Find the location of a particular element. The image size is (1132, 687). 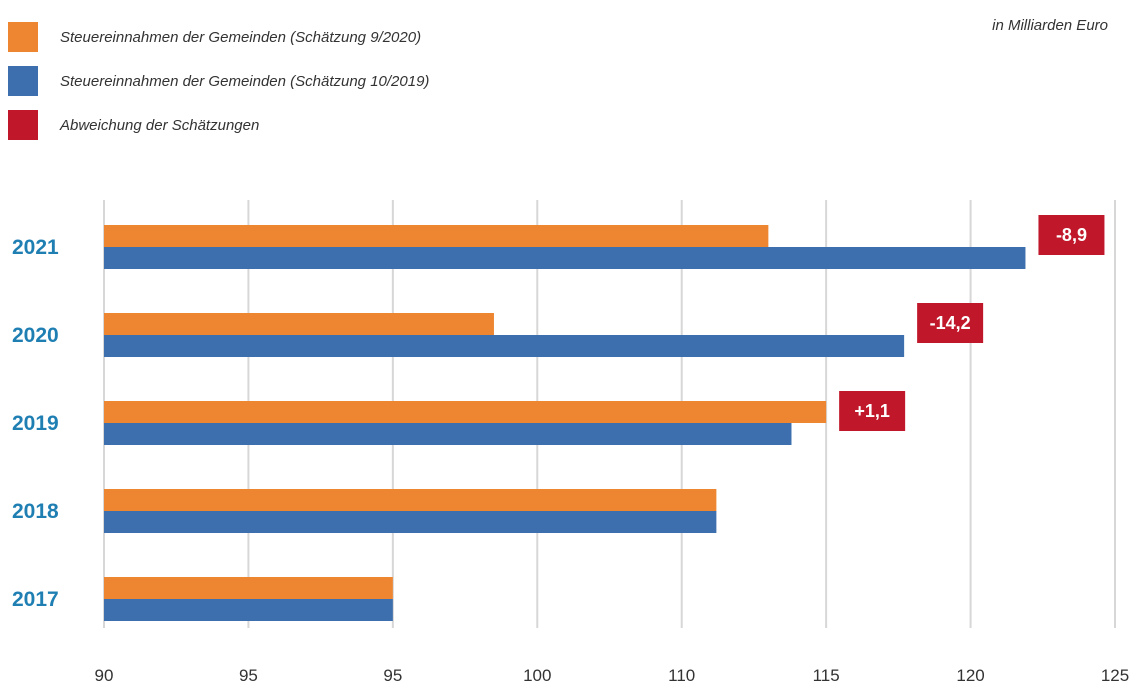

category-label: 2018 is located at coordinates (35, 511).